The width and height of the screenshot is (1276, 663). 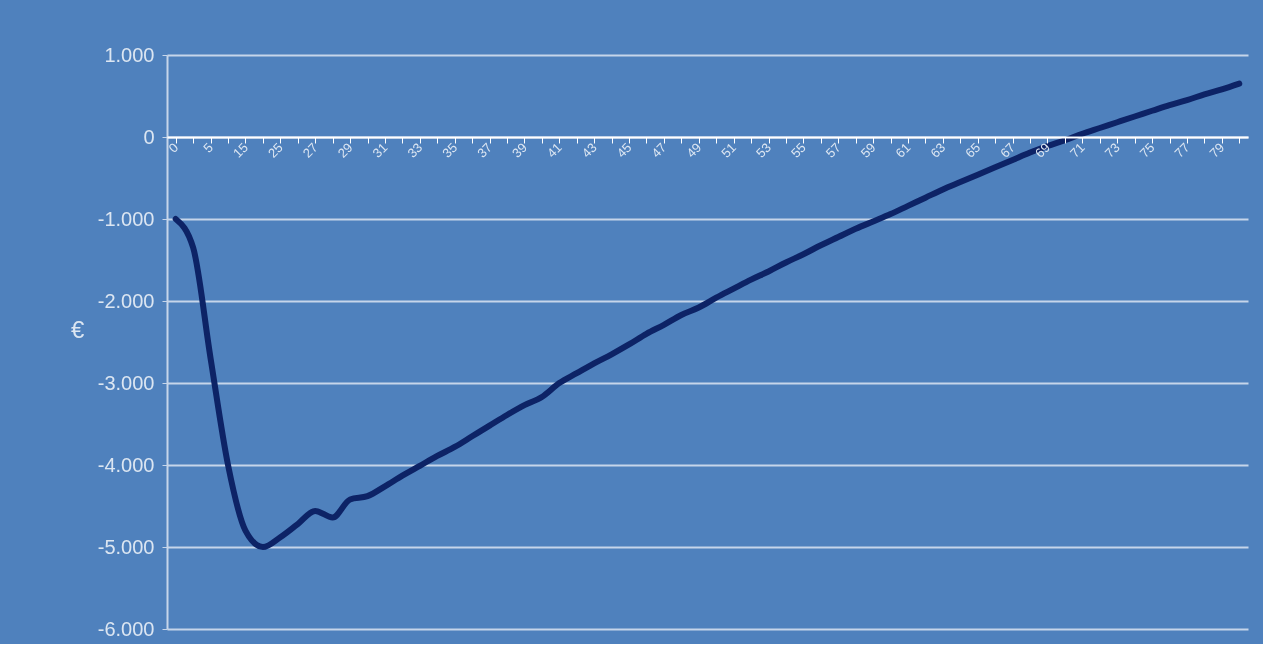 What do you see at coordinates (1147, 150) in the screenshot?
I see `x-tick-label: 75` at bounding box center [1147, 150].